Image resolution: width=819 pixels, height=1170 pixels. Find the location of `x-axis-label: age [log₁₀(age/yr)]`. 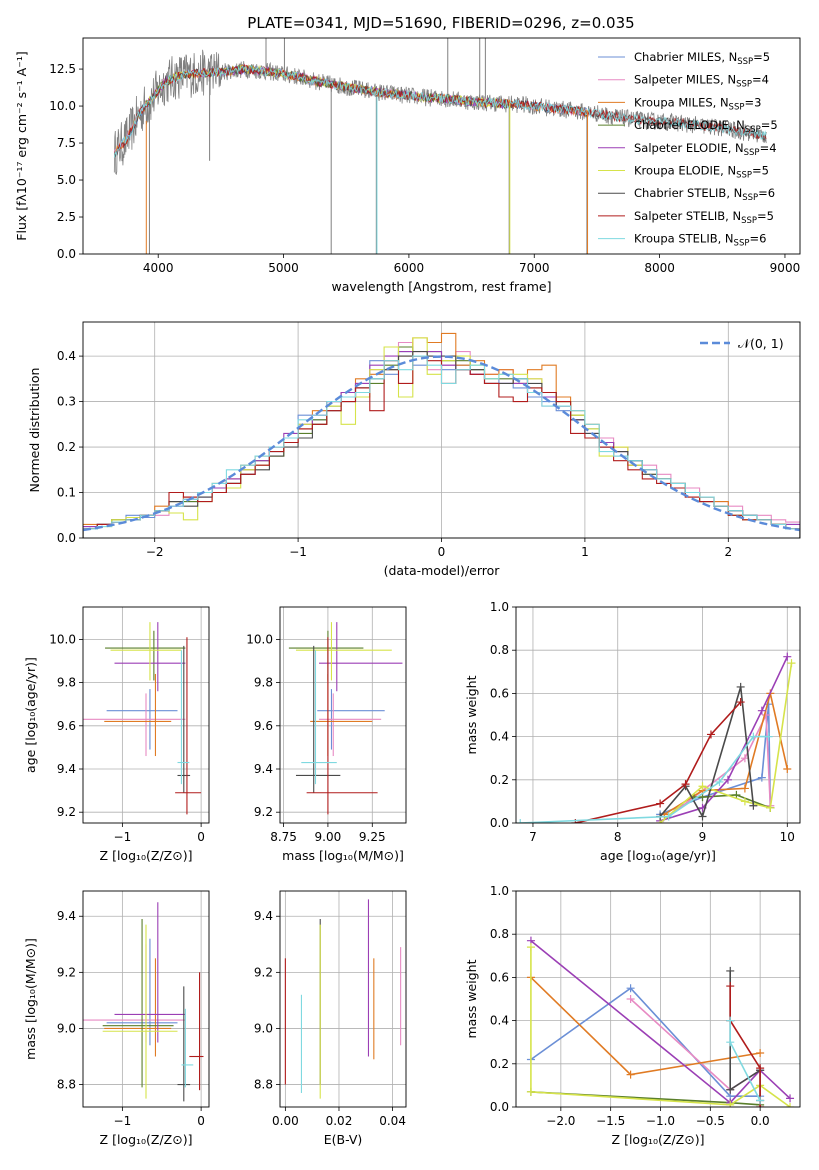

x-axis-label: age [log₁₀(age/yr)] is located at coordinates (658, 855).